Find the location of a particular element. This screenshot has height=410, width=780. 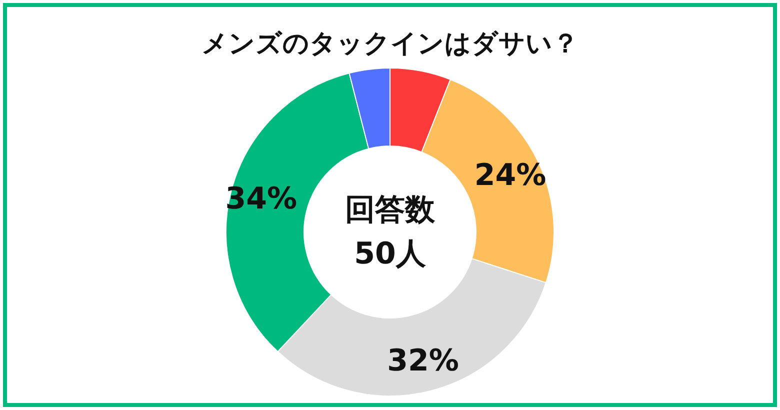

data-label: 24% is located at coordinates (510, 175).